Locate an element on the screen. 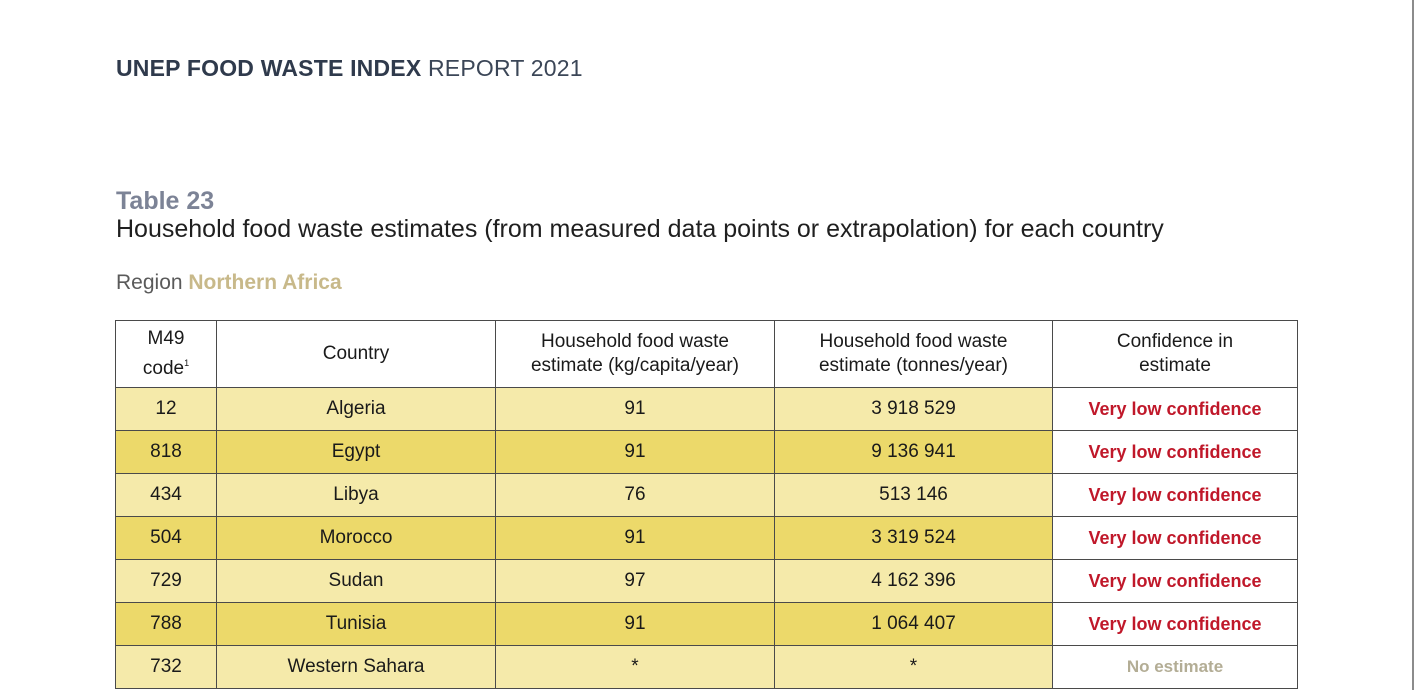 This screenshot has height=690, width=1415. cell-country: Algeria is located at coordinates (356, 409).